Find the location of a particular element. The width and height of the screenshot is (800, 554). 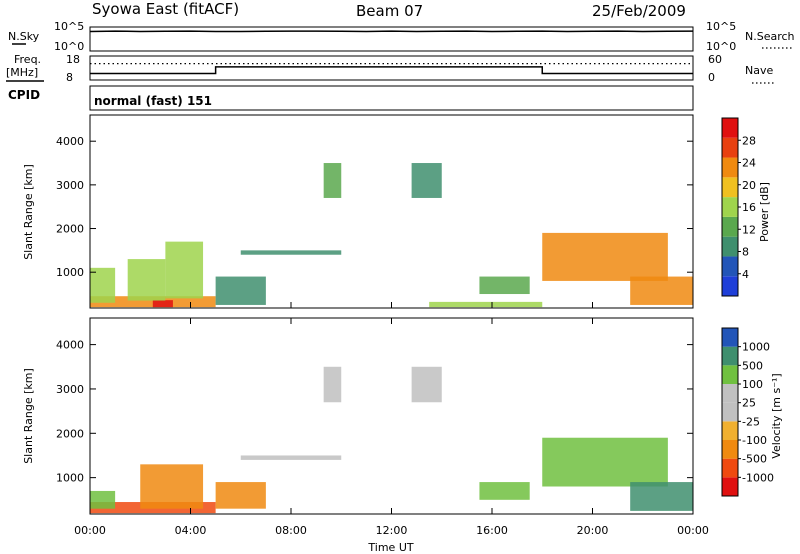

freq-label: Freq. is located at coordinates (27, 59).